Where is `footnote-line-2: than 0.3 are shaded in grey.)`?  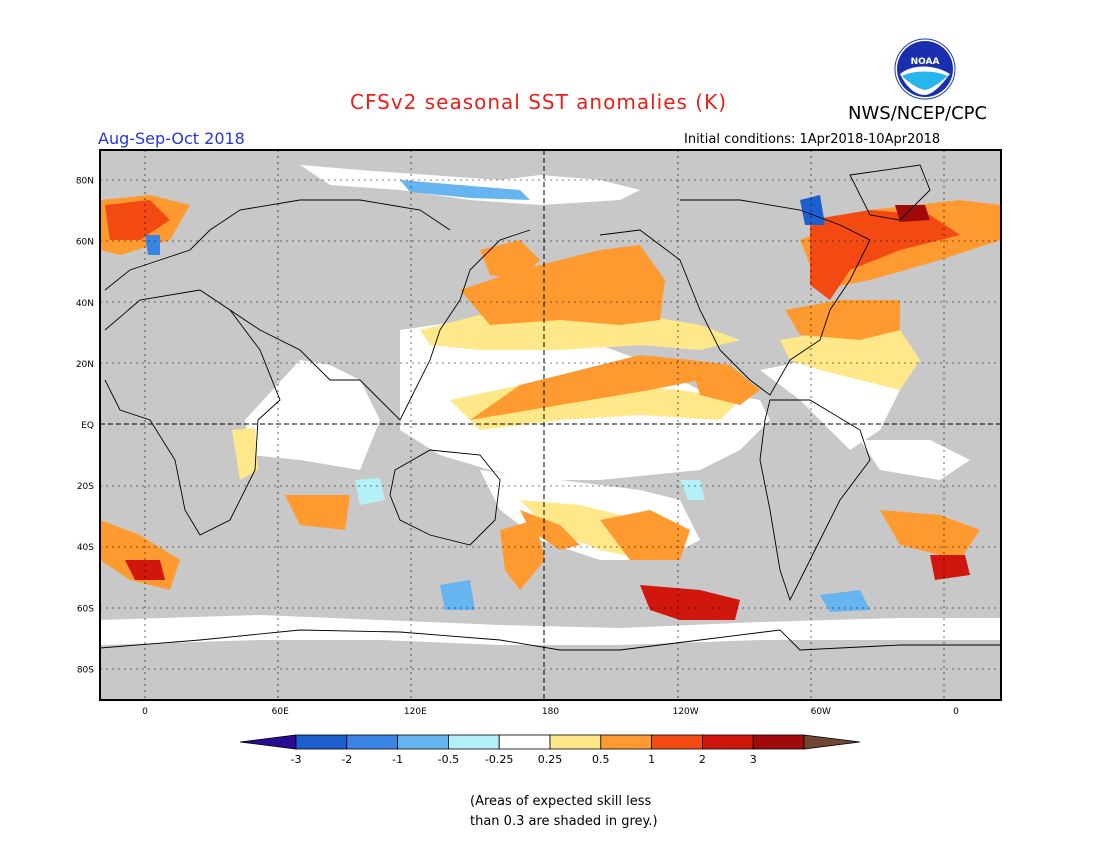
footnote-line-2: than 0.3 are shaded in grey.) is located at coordinates (564, 821).